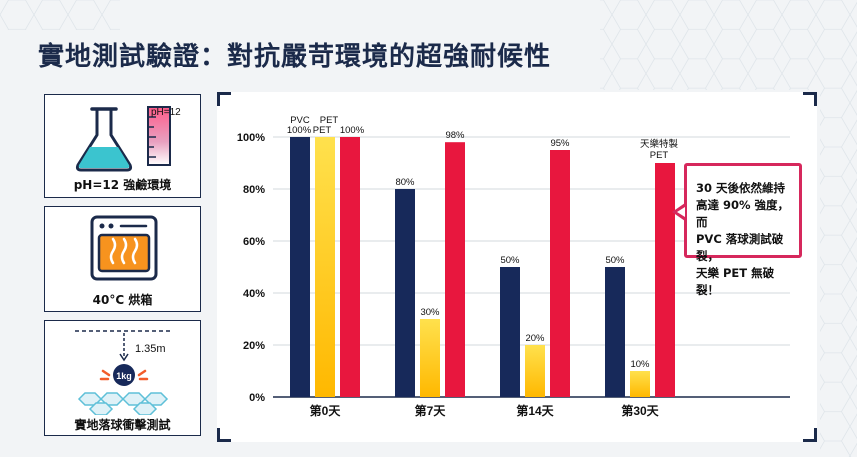 This screenshot has height=457, width=857. I want to click on series-label-tianle: 天樂特製, so click(659, 144).